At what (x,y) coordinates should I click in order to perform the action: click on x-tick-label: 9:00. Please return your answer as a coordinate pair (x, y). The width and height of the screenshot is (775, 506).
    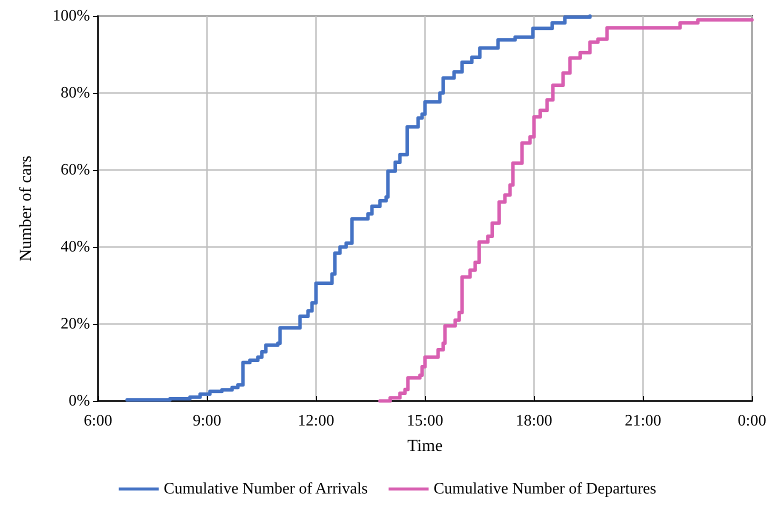
    Looking at the image, I should click on (207, 421).